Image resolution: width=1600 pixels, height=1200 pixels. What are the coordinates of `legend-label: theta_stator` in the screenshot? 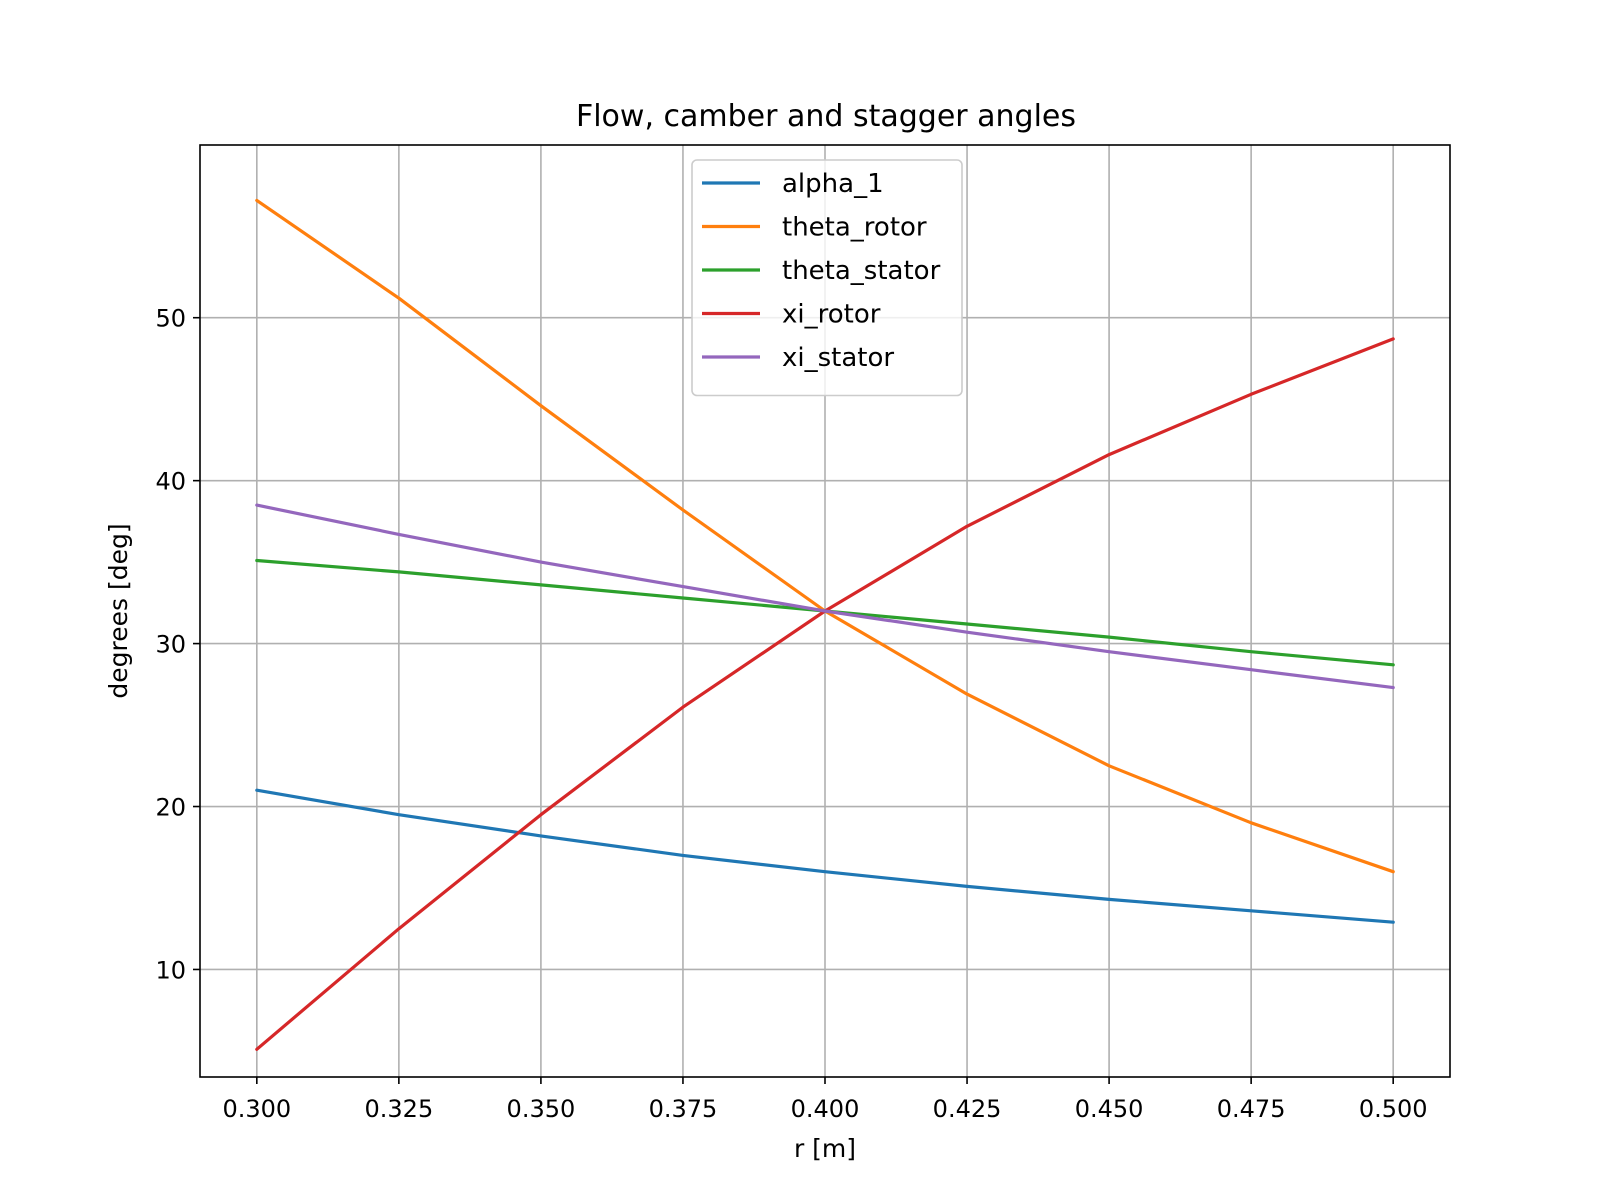 It's located at (861, 271).